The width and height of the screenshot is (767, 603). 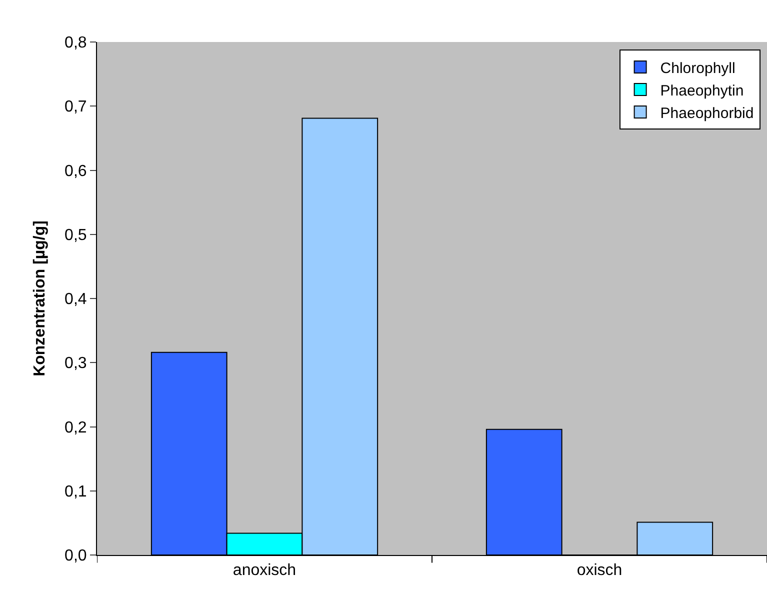 What do you see at coordinates (599, 571) in the screenshot?
I see `x-tick-label: oxisch` at bounding box center [599, 571].